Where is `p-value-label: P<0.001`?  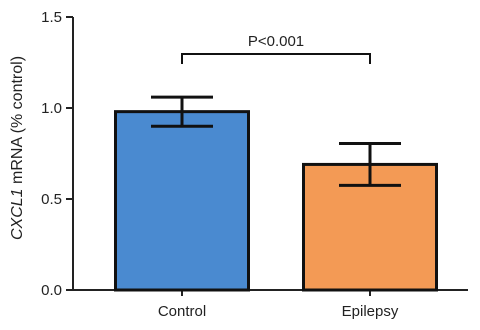 p-value-label: P<0.001 is located at coordinates (276, 41).